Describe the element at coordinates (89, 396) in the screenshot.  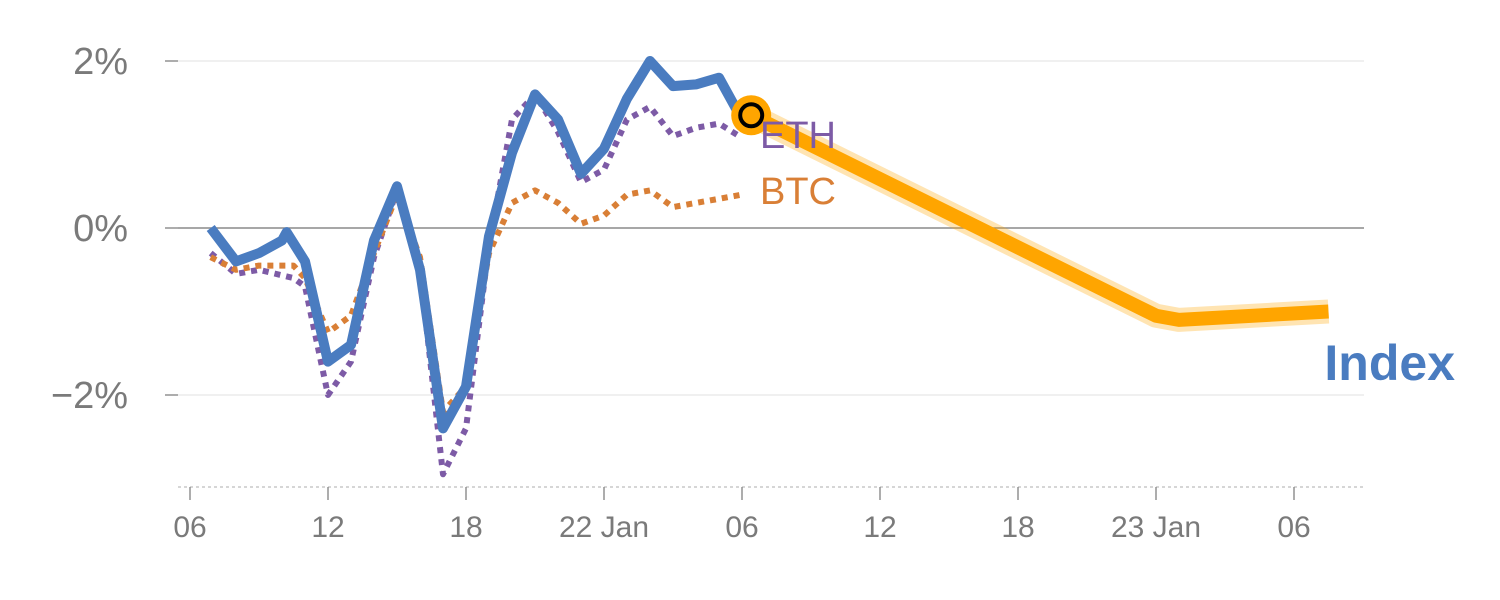
I see `y-tick-label: −2%` at that location.